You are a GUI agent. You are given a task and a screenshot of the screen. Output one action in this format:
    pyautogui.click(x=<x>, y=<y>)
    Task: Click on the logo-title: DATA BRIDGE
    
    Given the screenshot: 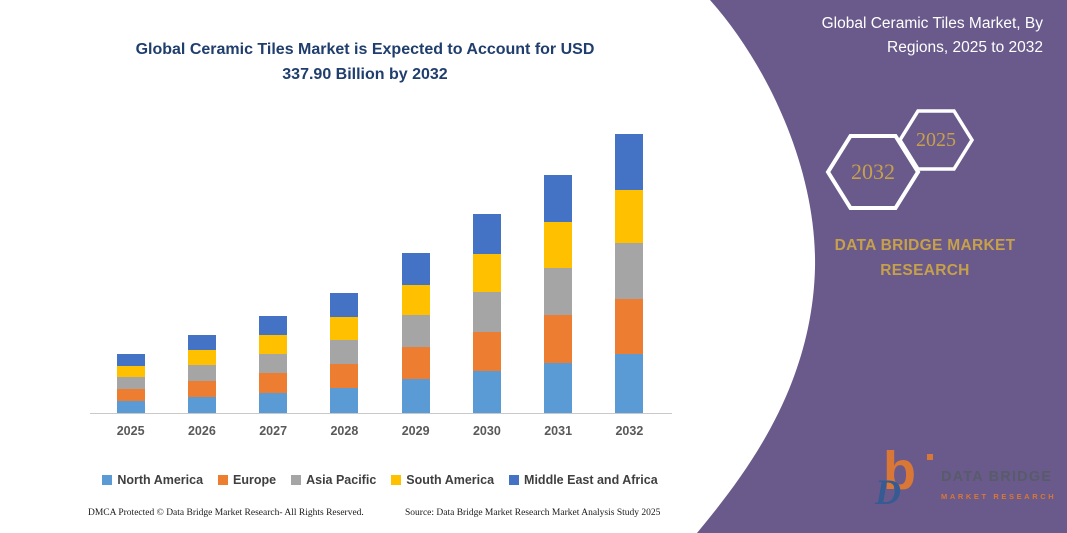 What is the action you would take?
    pyautogui.click(x=997, y=477)
    